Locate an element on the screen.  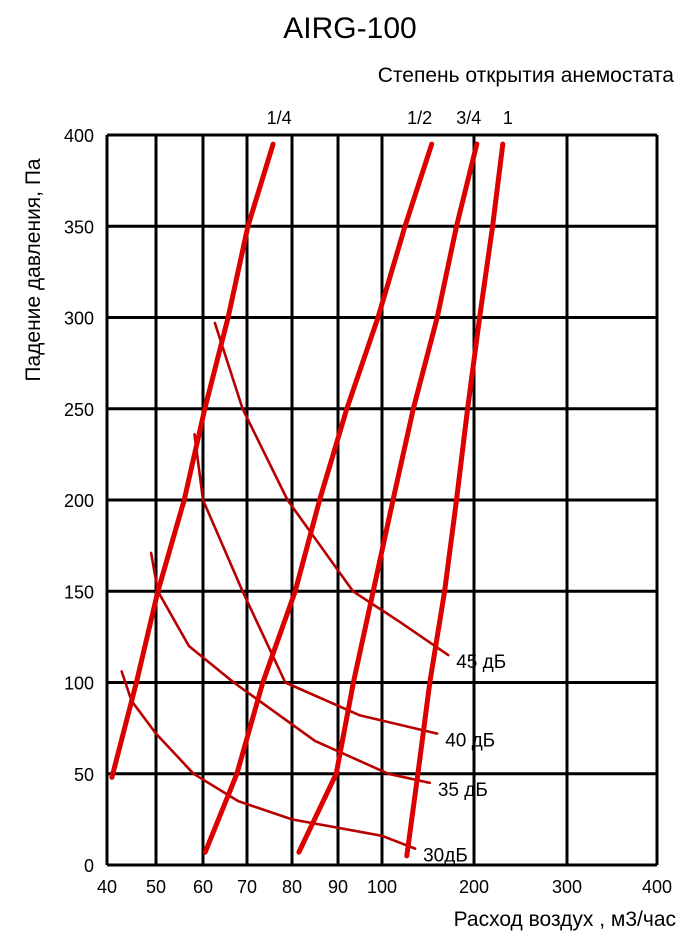
y-tick-label: 100 is located at coordinates (79, 684).